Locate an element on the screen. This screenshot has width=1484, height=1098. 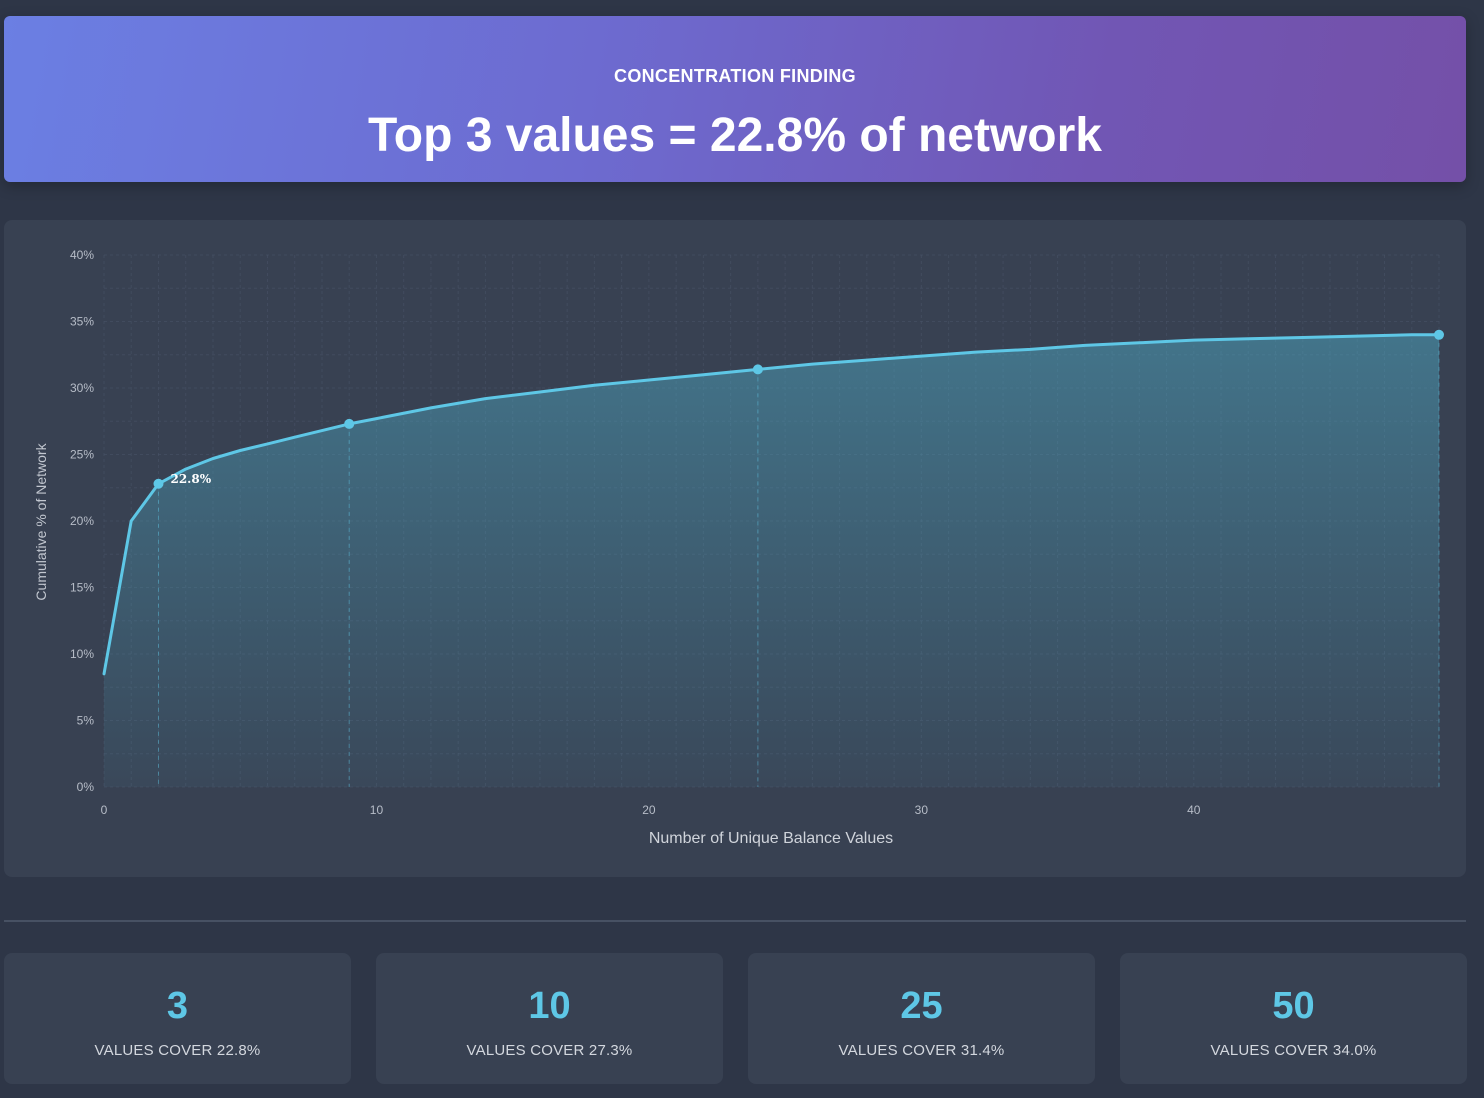
y-tick-label: 10% is located at coordinates (82, 654).